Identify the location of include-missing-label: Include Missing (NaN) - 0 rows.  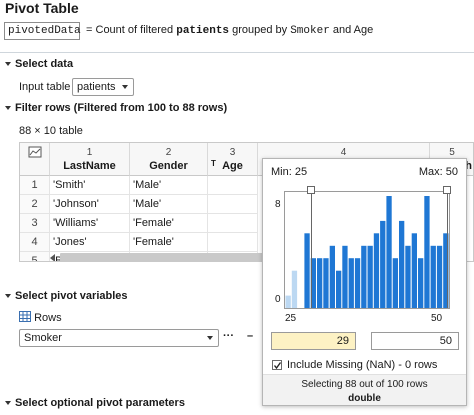
(362, 365).